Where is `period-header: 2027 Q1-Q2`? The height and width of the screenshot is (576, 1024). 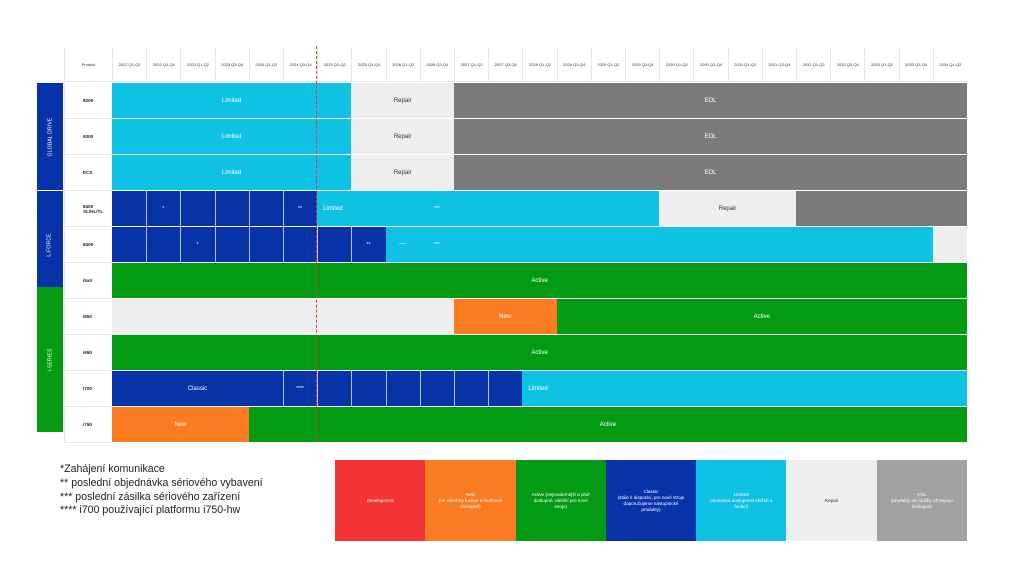 period-header: 2027 Q1-Q2 is located at coordinates (471, 65).